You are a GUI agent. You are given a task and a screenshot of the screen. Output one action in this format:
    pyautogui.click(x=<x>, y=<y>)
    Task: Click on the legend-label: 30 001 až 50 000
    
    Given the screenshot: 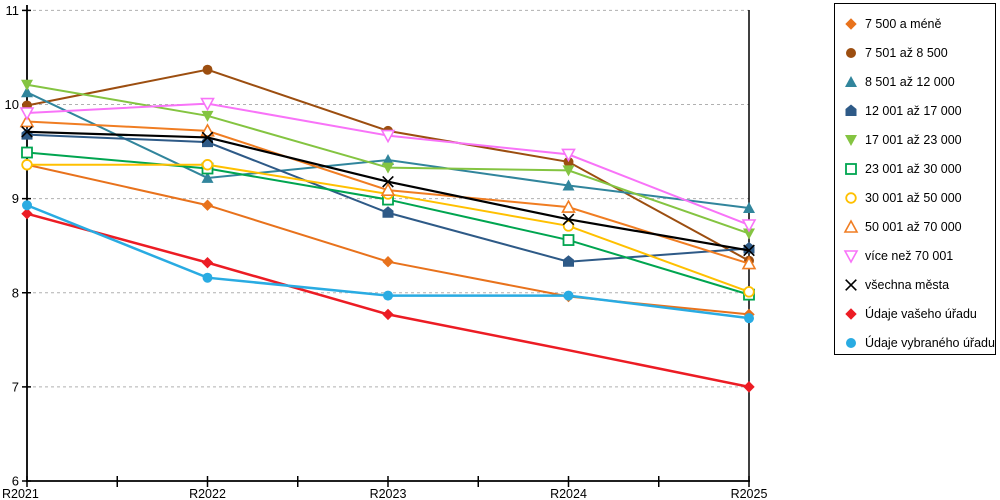 What is the action you would take?
    pyautogui.click(x=913, y=197)
    